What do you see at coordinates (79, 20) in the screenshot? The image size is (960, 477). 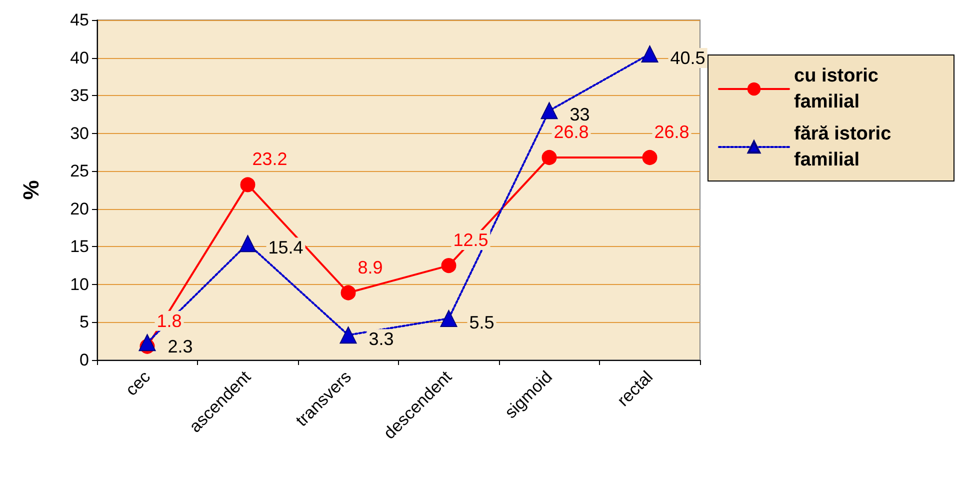 I see `y-tick-label: 45` at bounding box center [79, 20].